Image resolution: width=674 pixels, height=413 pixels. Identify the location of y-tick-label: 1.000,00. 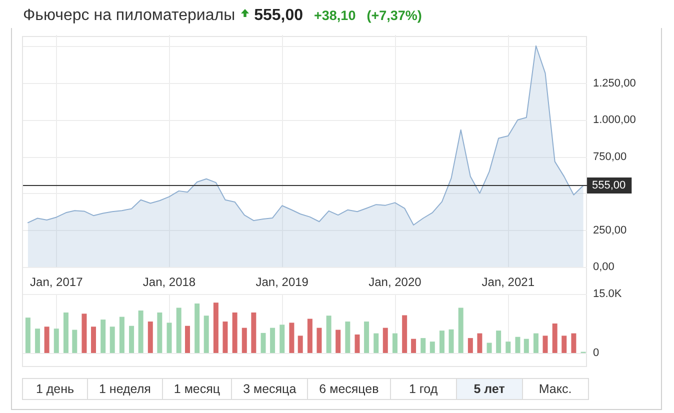
(614, 120).